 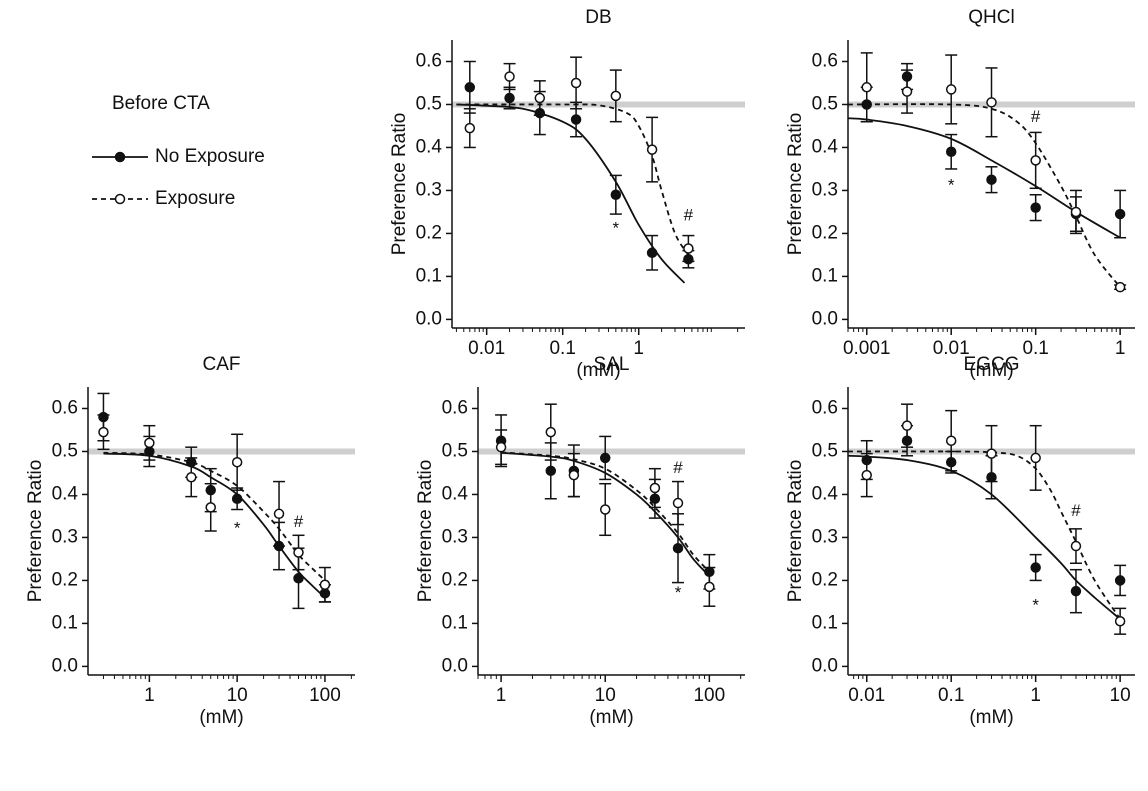 I want to click on x-tick-label: 0.1, so click(x=562, y=348).